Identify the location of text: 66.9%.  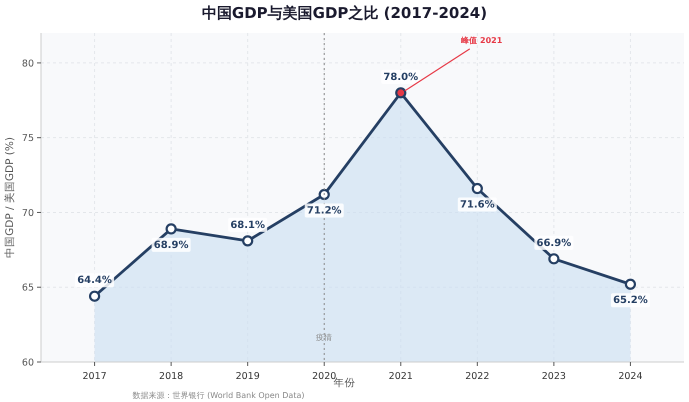
(554, 243).